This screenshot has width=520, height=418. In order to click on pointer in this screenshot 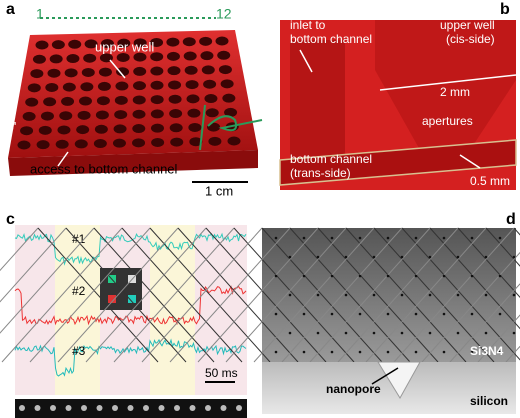, I will do `click(385, 376)`.